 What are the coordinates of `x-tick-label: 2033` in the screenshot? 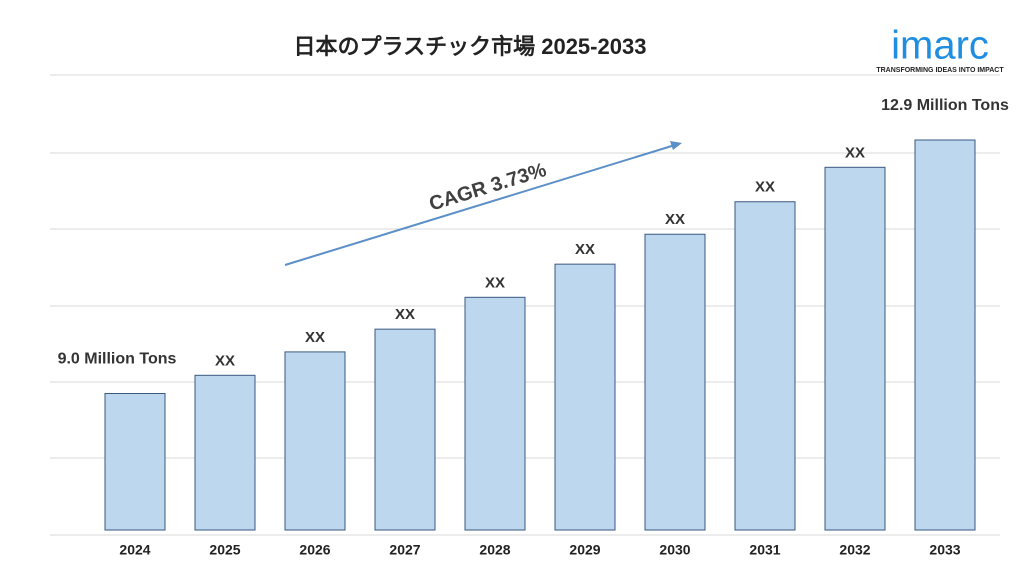 It's located at (944, 550).